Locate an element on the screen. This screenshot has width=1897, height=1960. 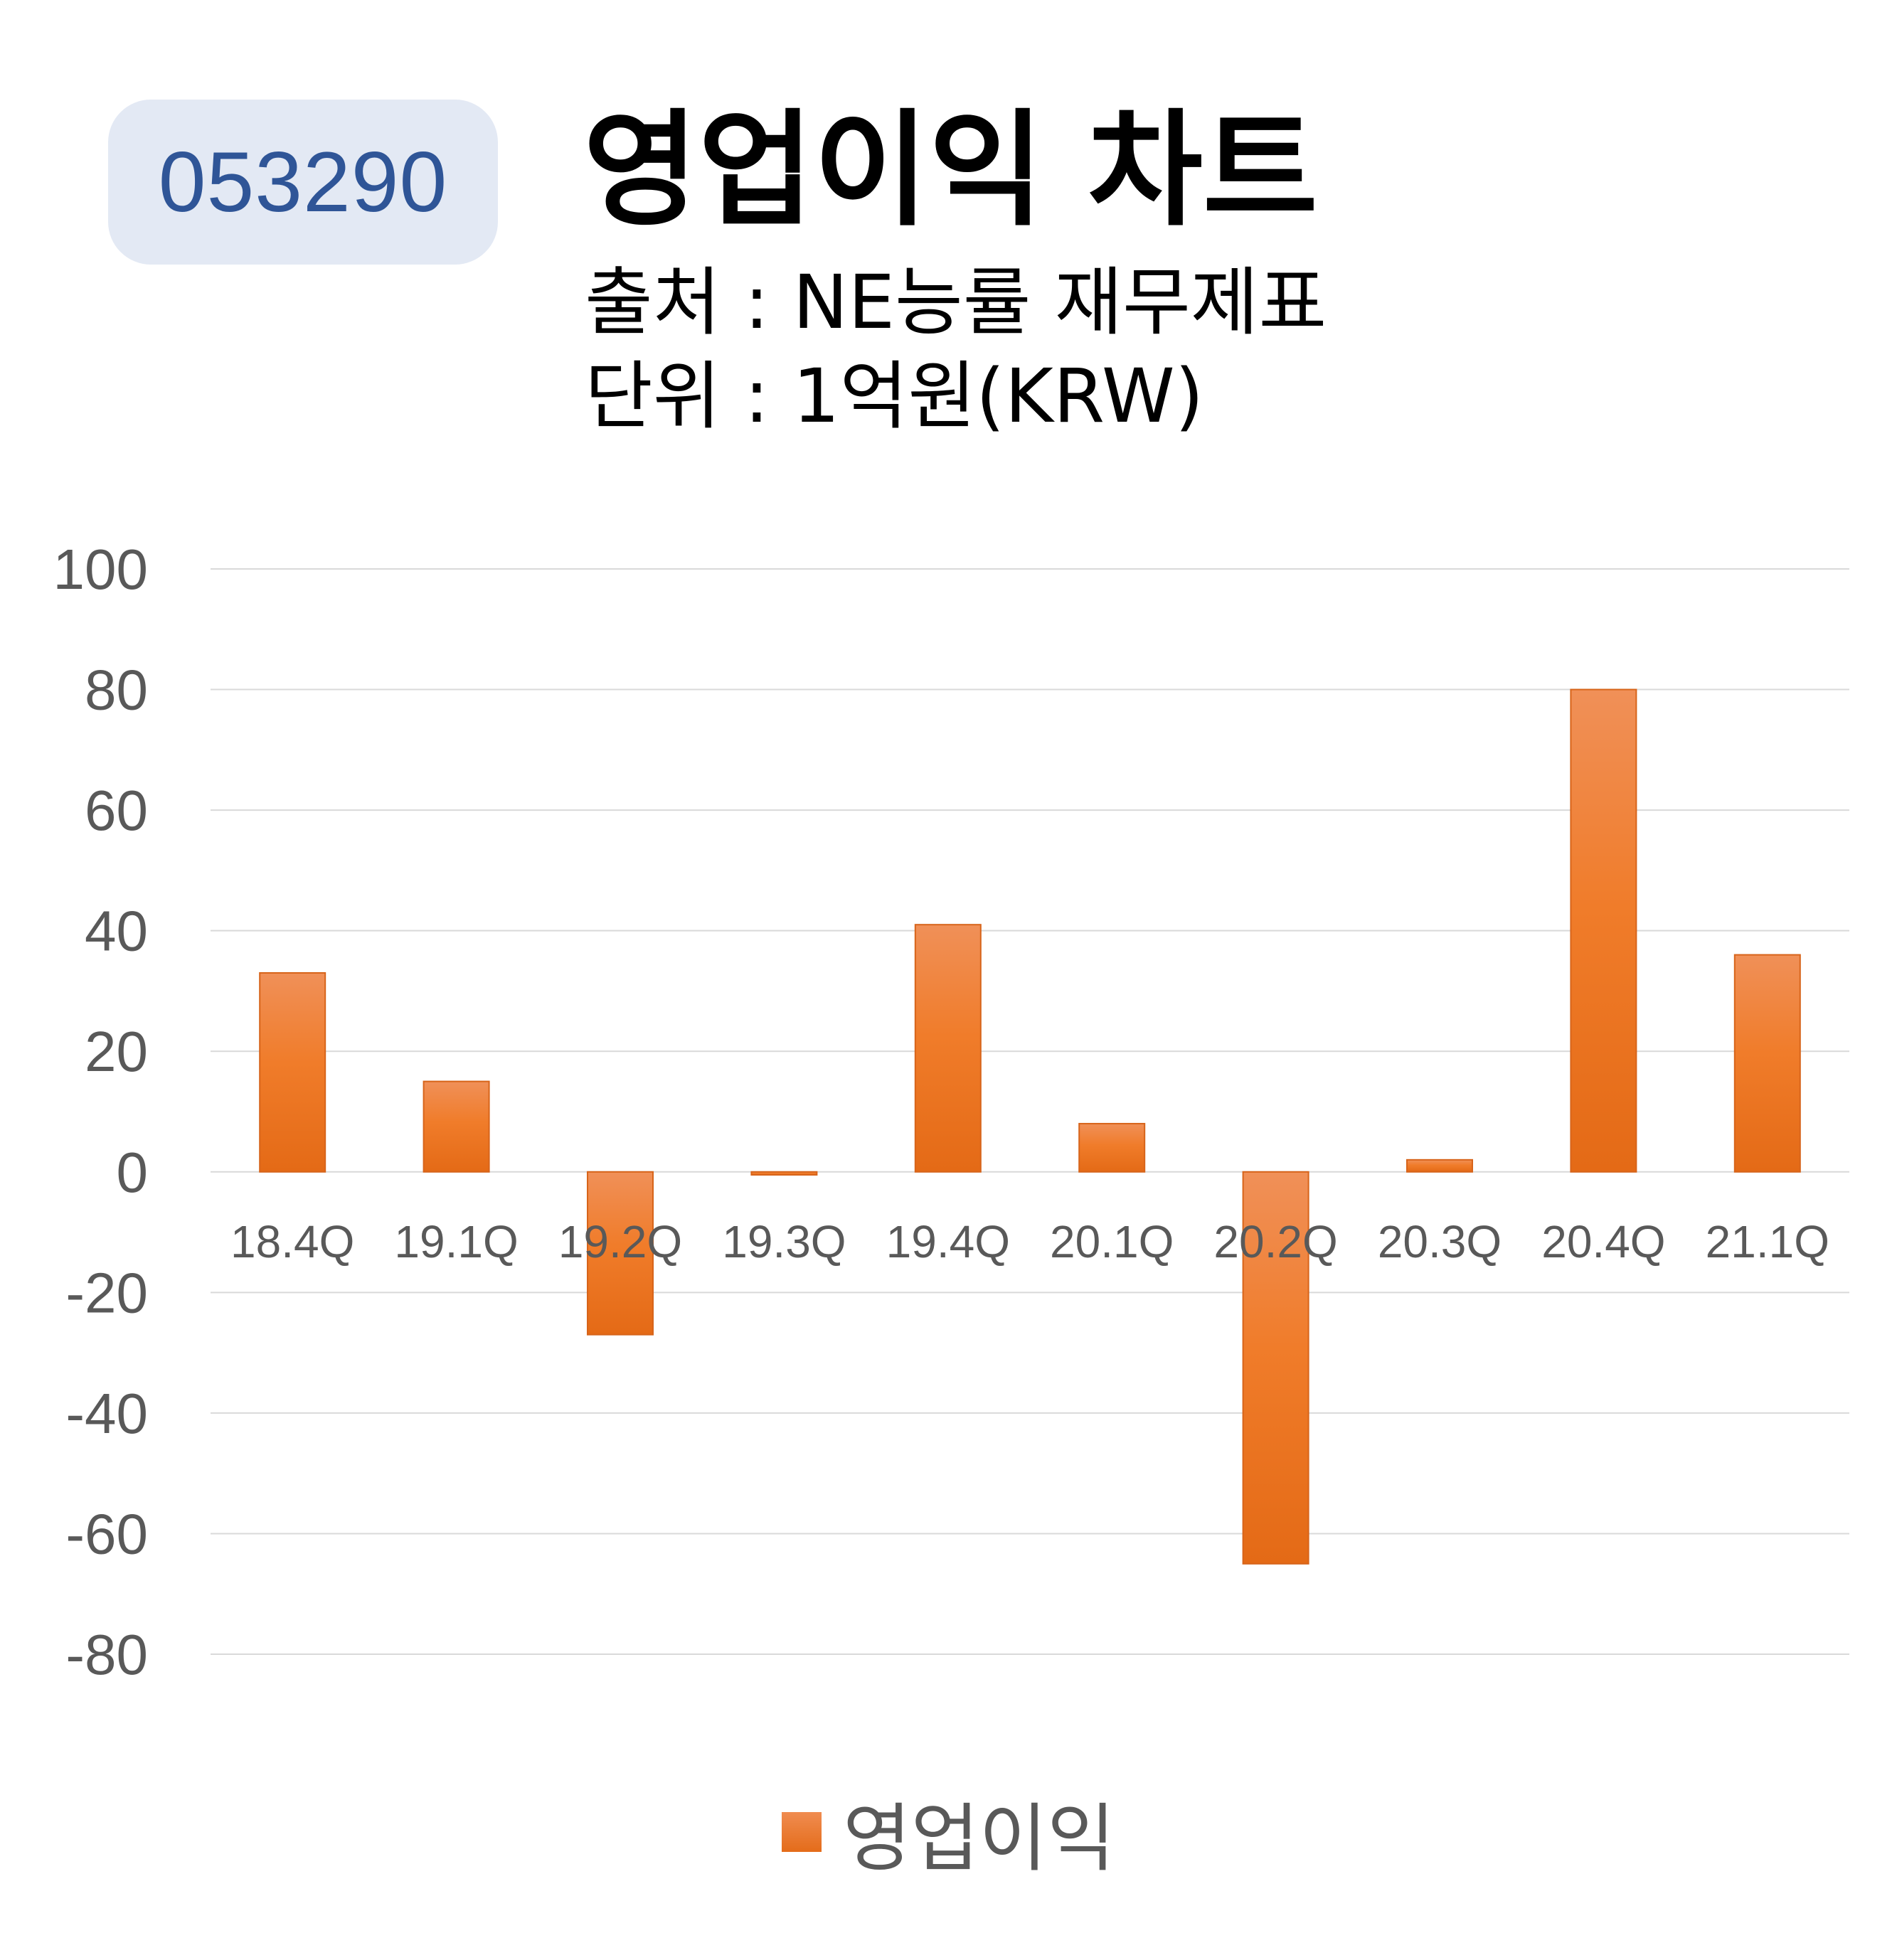
x-tick-label: 19.4Q is located at coordinates (948, 1241).